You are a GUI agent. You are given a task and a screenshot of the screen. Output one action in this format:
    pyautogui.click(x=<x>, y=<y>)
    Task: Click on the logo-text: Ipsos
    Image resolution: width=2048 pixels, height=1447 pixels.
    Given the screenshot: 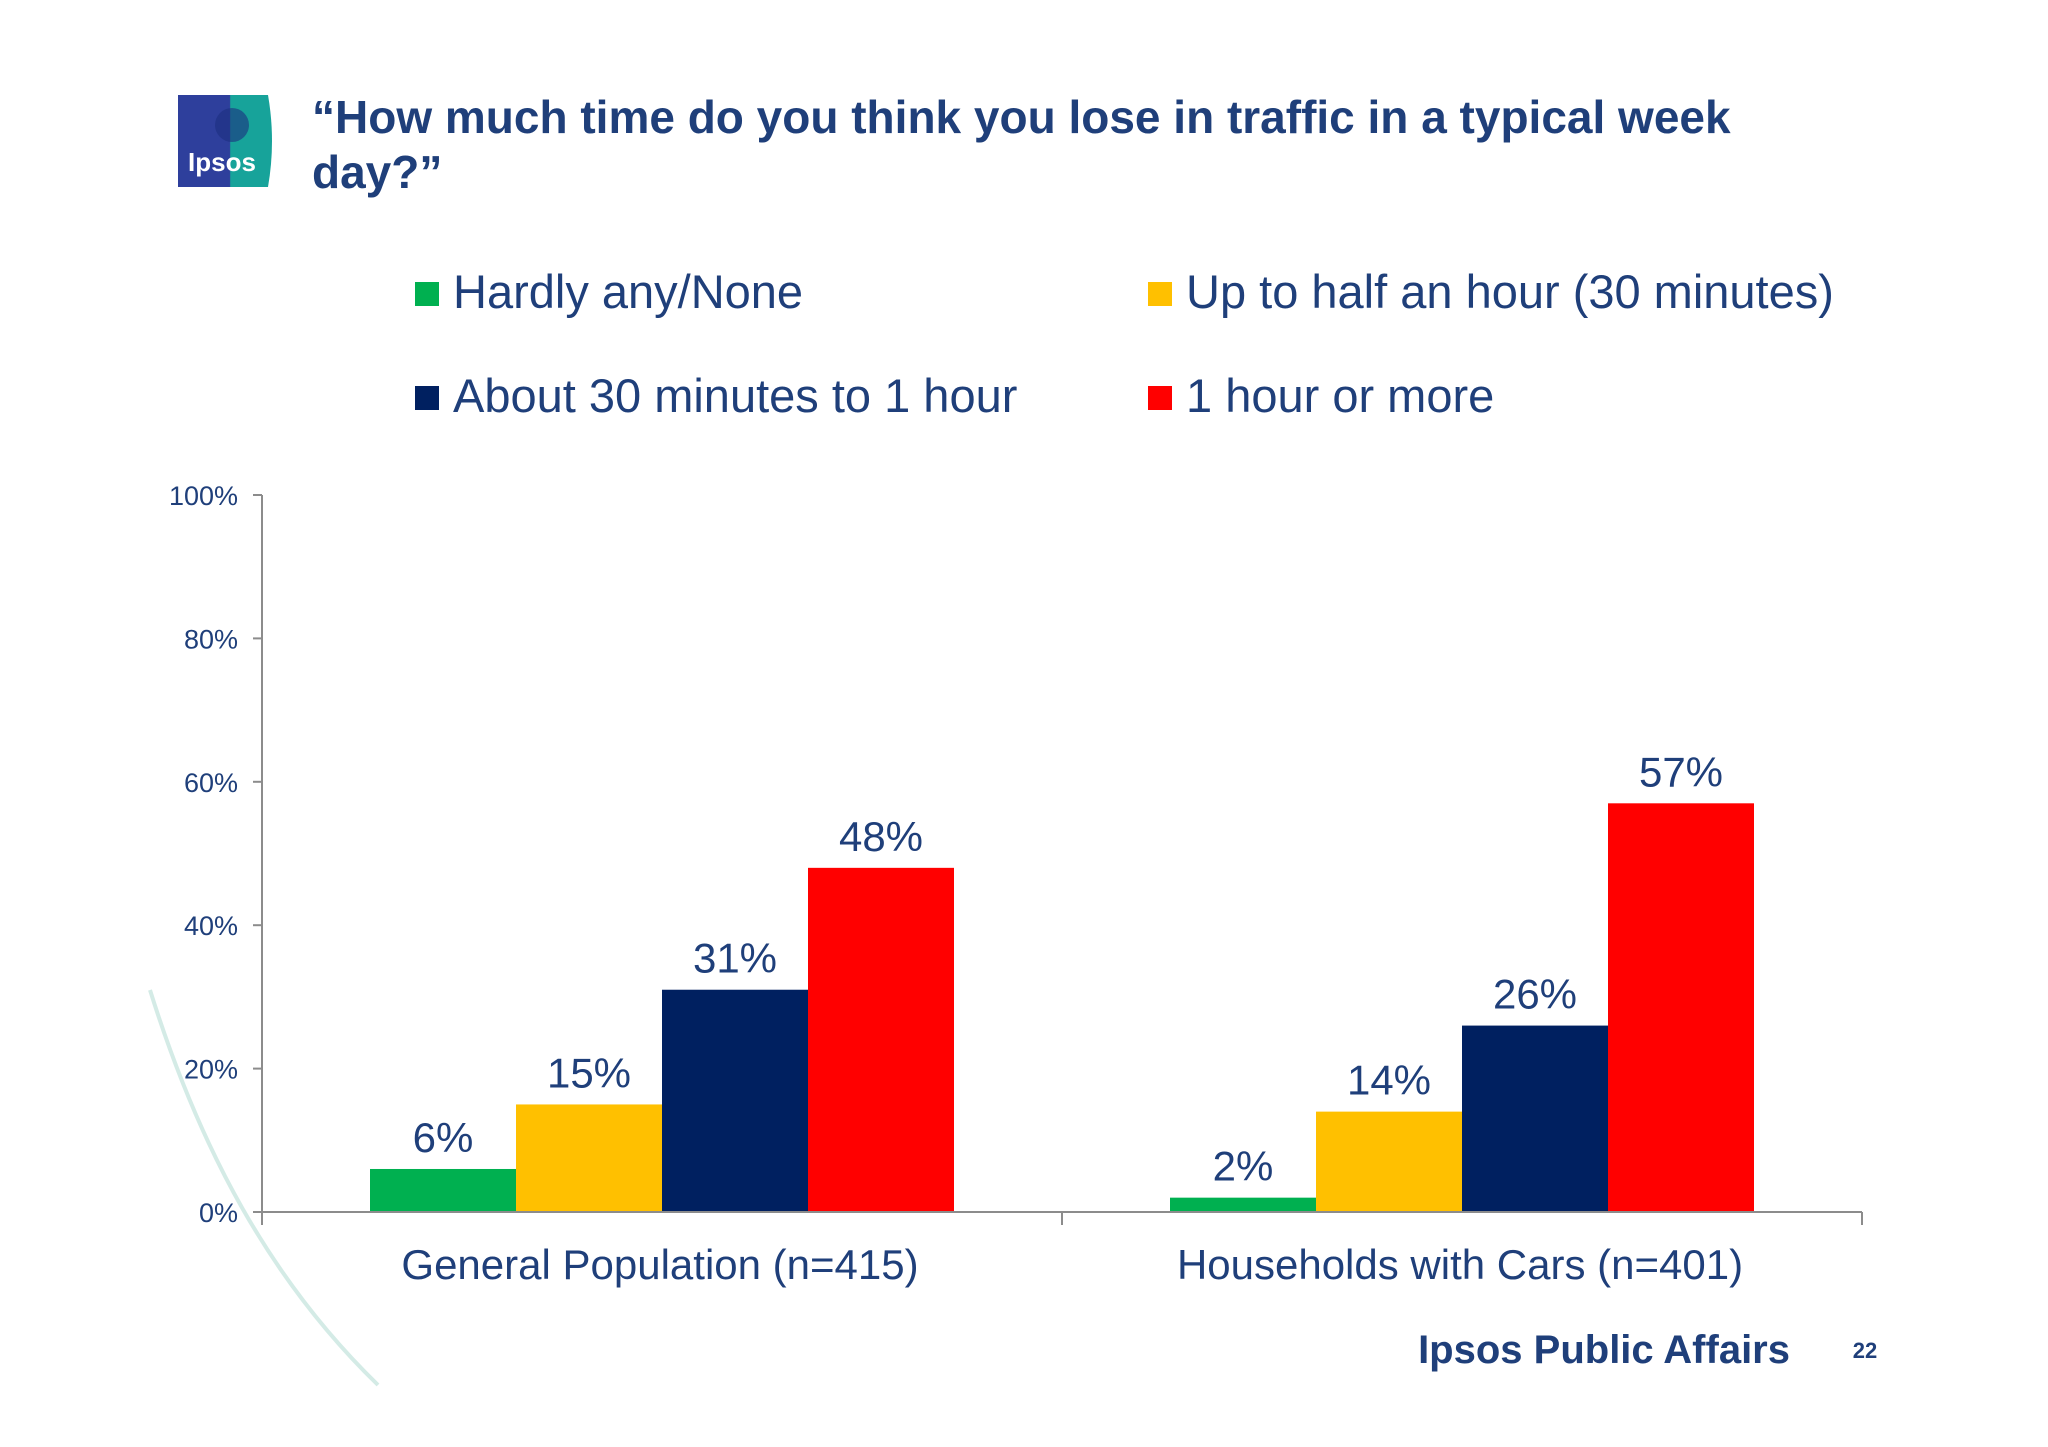 What is the action you would take?
    pyautogui.click(x=222, y=162)
    